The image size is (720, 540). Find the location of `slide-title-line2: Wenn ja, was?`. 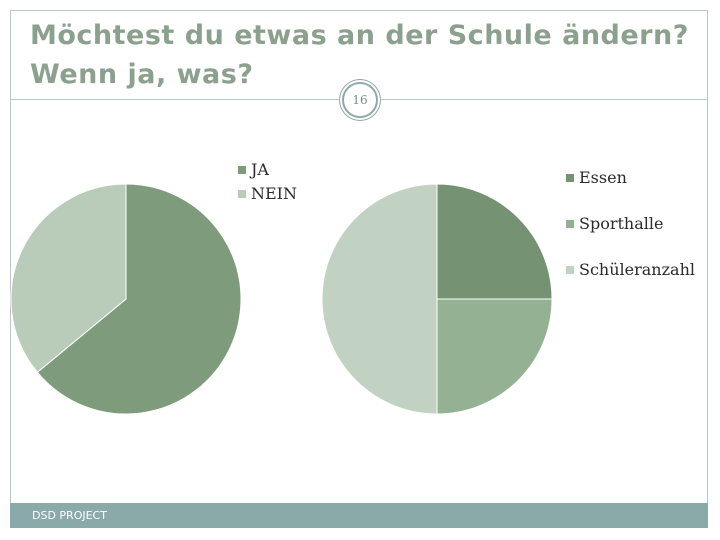

slide-title-line2: Wenn ja, was? is located at coordinates (142, 74).